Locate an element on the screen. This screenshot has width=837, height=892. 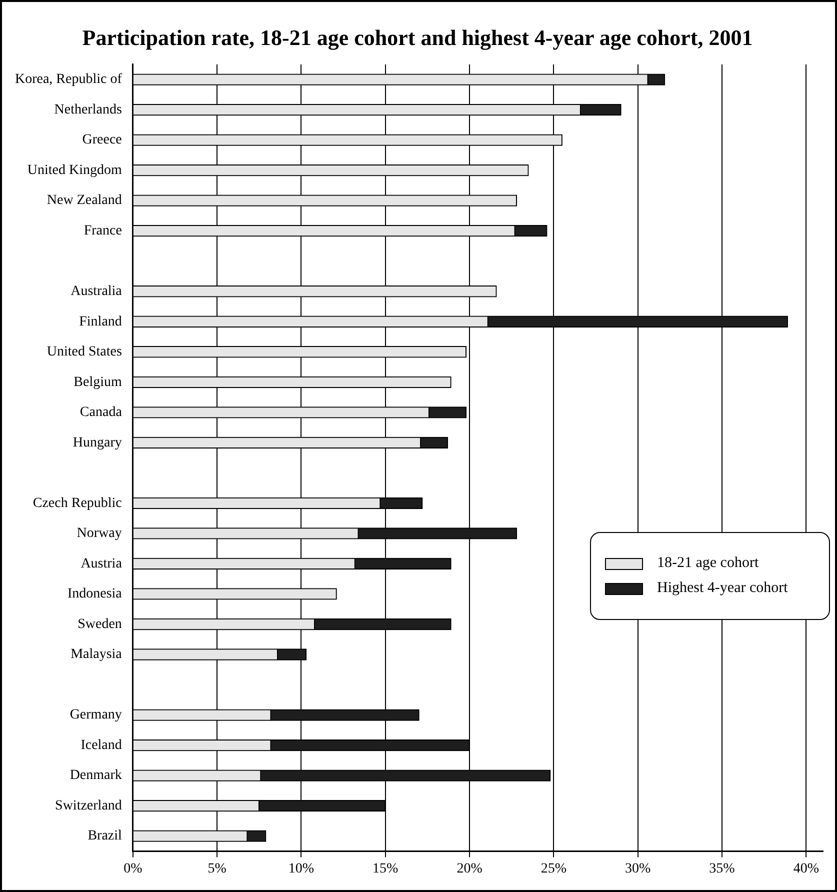
x-tick-label: 10% is located at coordinates (301, 868).